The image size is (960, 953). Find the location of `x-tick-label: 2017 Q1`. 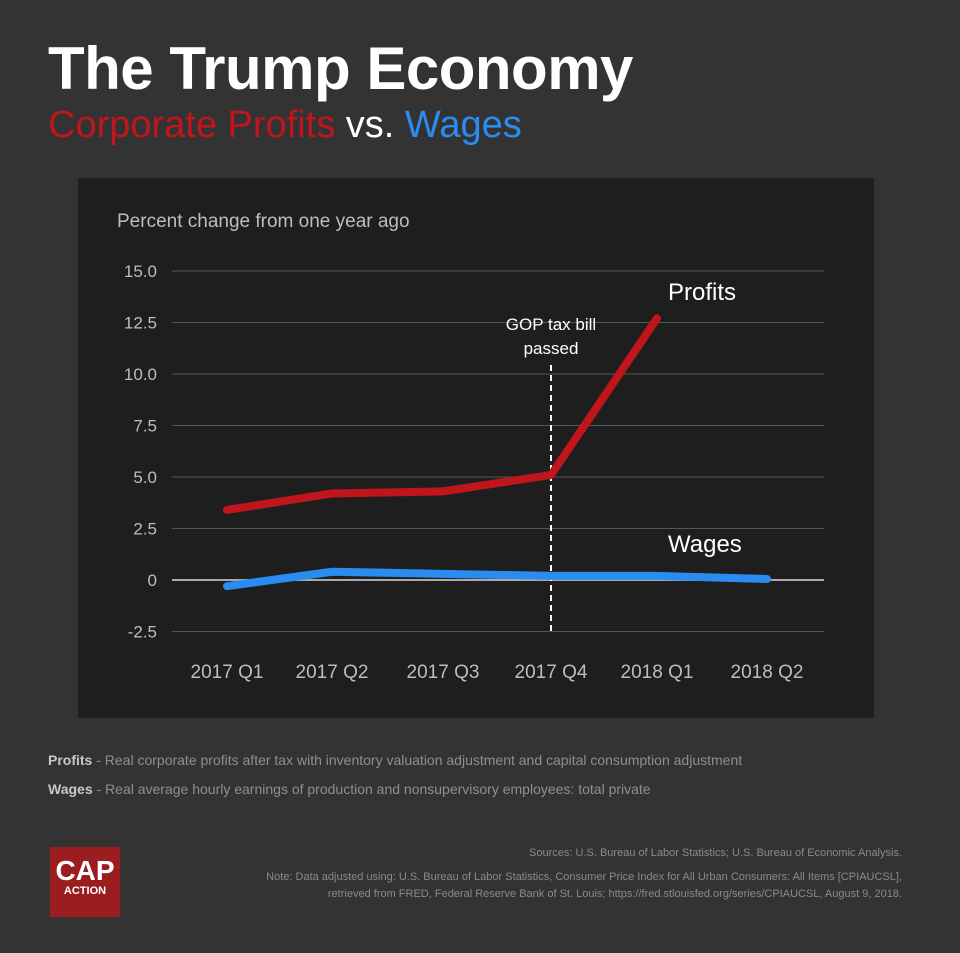

x-tick-label: 2017 Q1 is located at coordinates (227, 672).